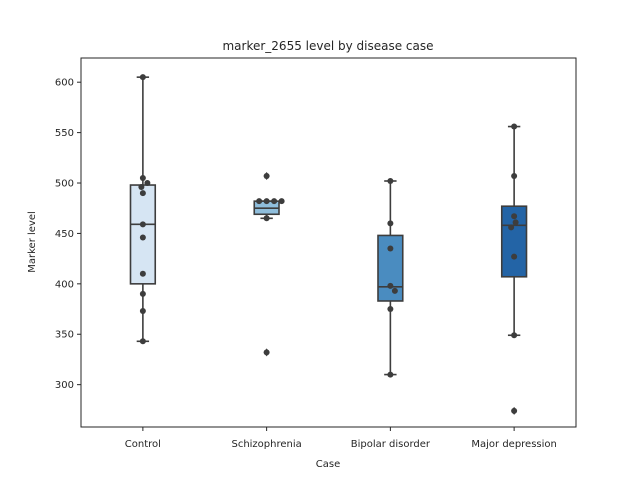 This screenshot has width=640, height=480. What do you see at coordinates (64, 184) in the screenshot?
I see `y-tick-label: 500` at bounding box center [64, 184].